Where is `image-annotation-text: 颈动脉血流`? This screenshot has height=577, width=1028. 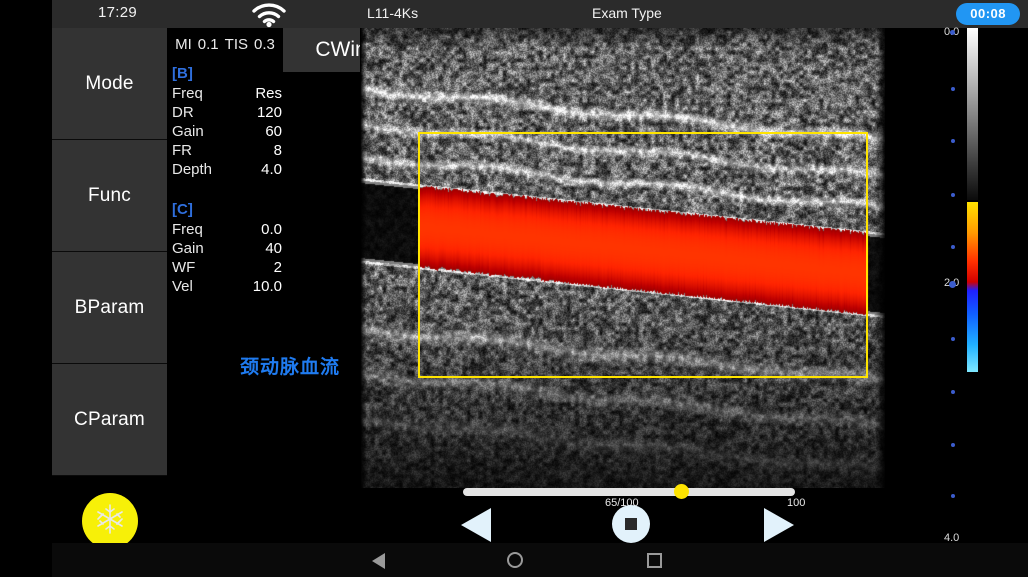 image-annotation-text: 颈动脉血流 is located at coordinates (290, 367).